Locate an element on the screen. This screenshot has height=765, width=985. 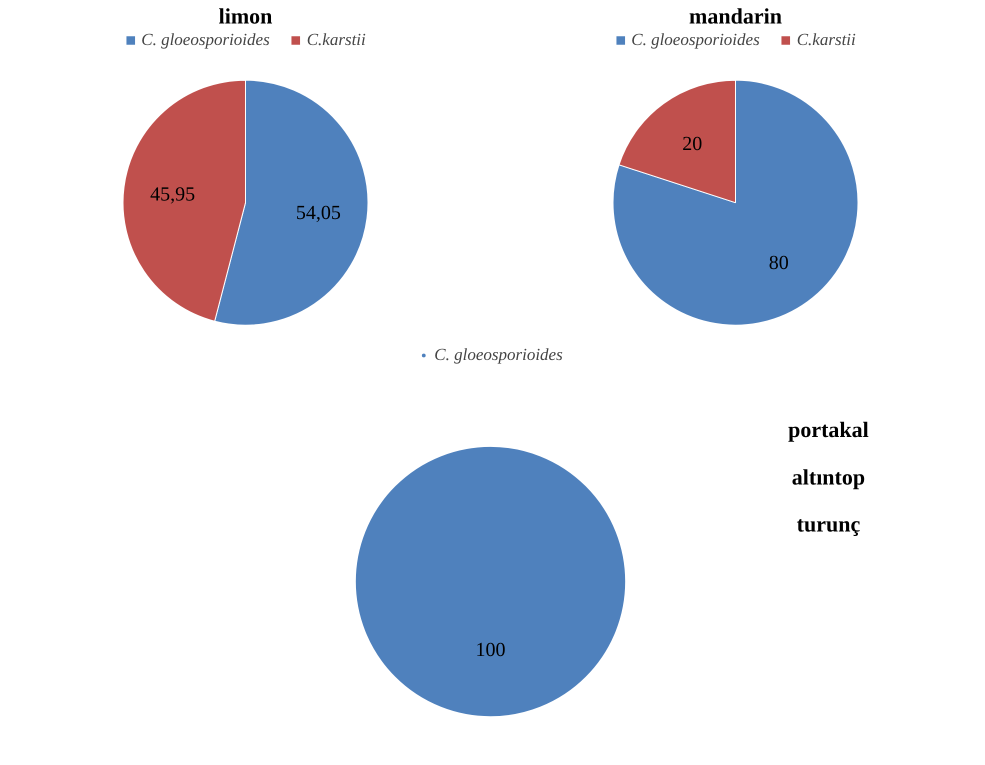
text: portakal altıntop turunç is located at coordinates (828, 476).